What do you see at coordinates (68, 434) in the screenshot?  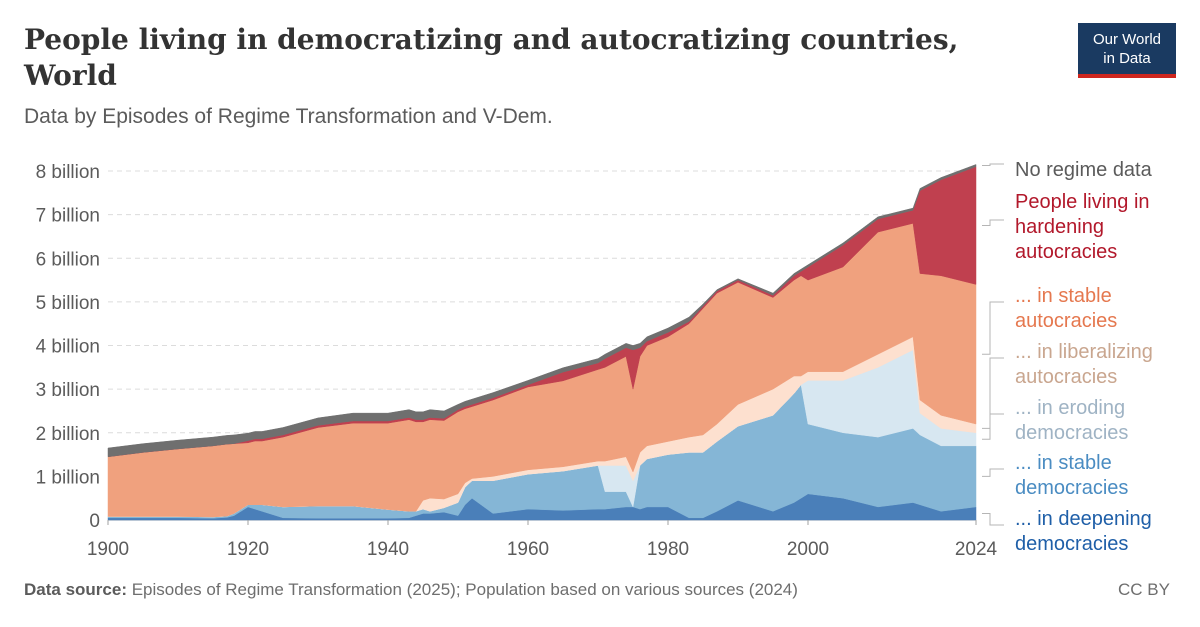 I see `y-tick-label: 2 billion` at bounding box center [68, 434].